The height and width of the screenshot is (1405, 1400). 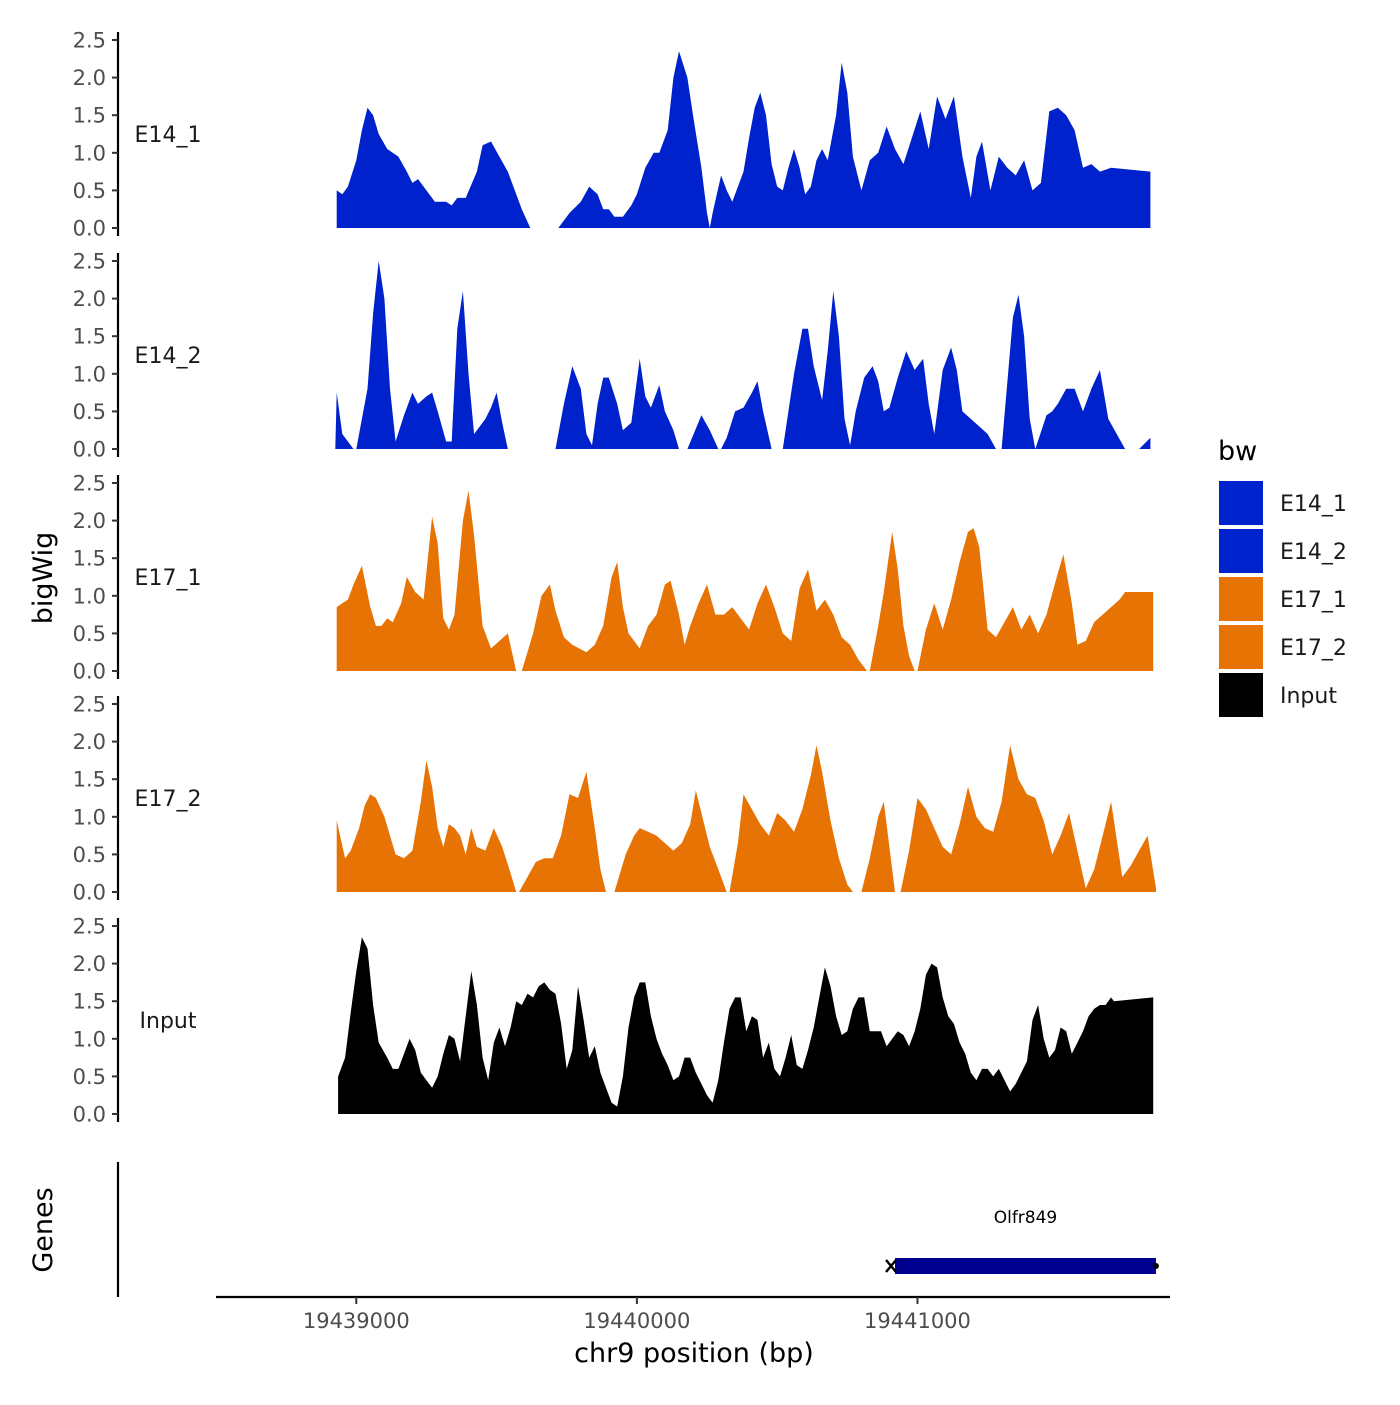 What do you see at coordinates (89, 1002) in the screenshot?
I see `y-tick-label-Input-3: 1.5` at bounding box center [89, 1002].